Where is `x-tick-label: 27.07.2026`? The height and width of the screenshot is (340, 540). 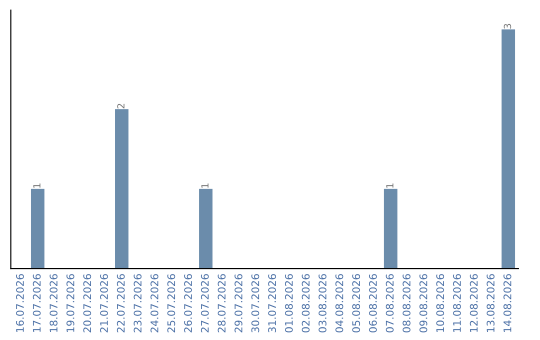
x-tick-label: 27.07.2026 is located at coordinates (204, 303).